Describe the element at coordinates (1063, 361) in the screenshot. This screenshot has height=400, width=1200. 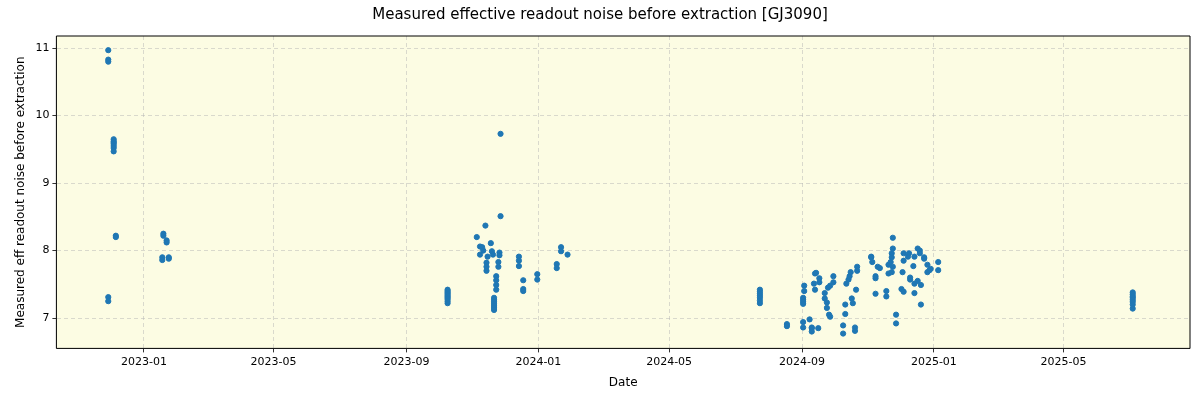
I see `x-tick-label: 2025-05` at that location.